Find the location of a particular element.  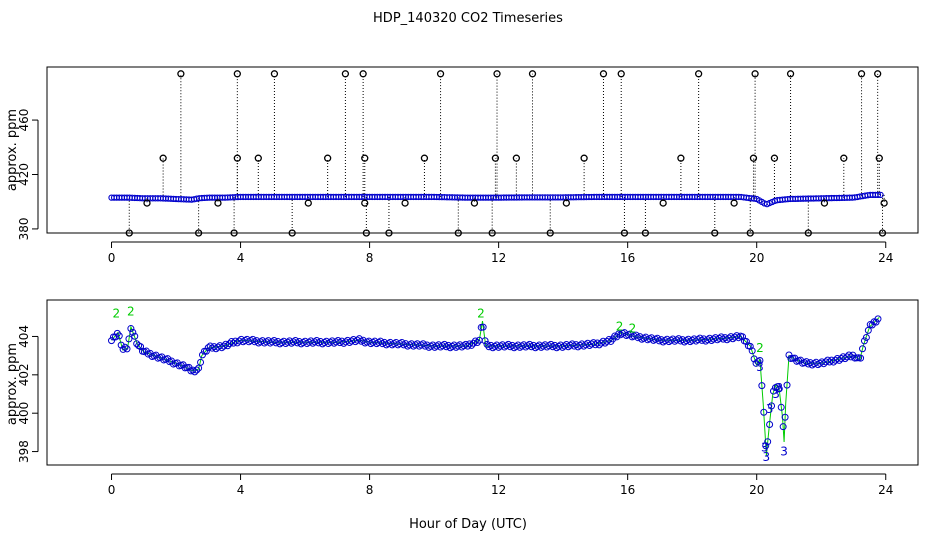

bottom-x-tick-label: 24 is located at coordinates (885, 490).